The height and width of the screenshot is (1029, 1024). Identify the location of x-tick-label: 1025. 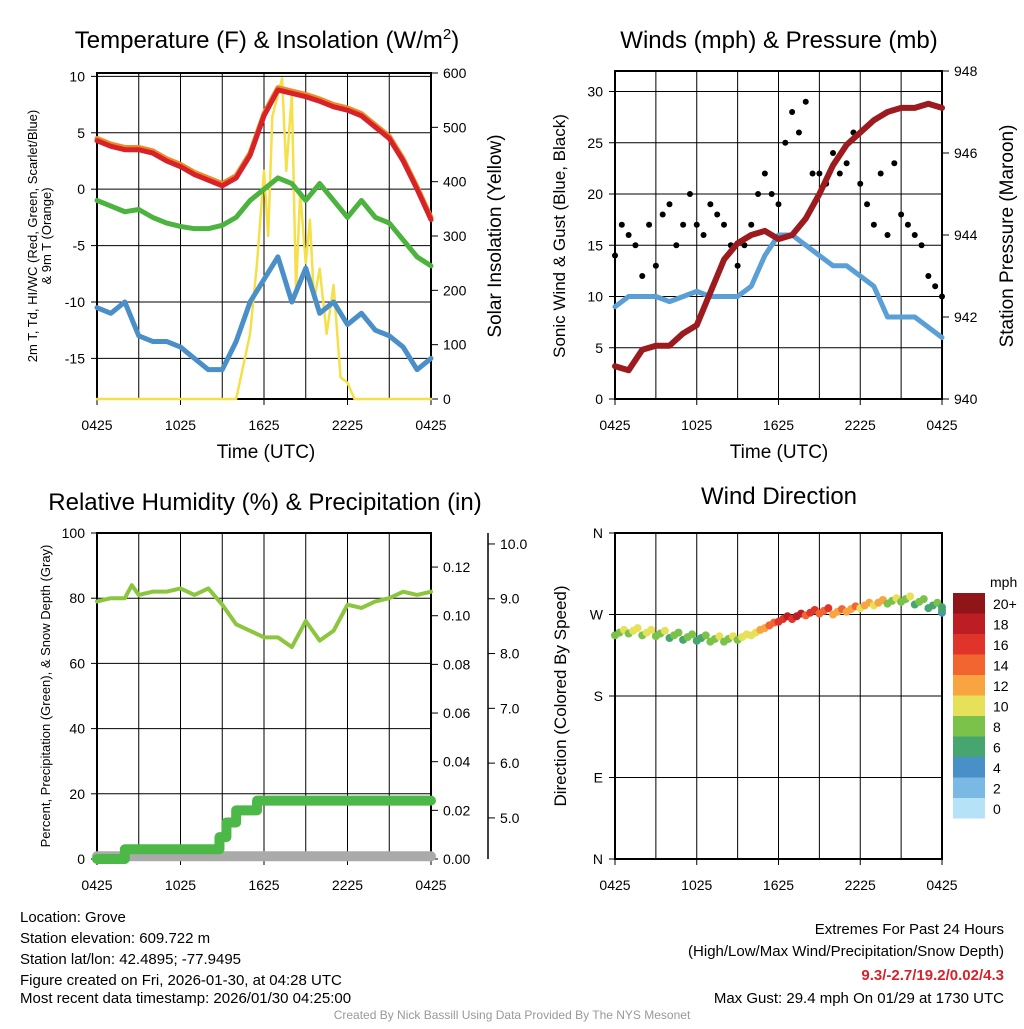
(696, 425).